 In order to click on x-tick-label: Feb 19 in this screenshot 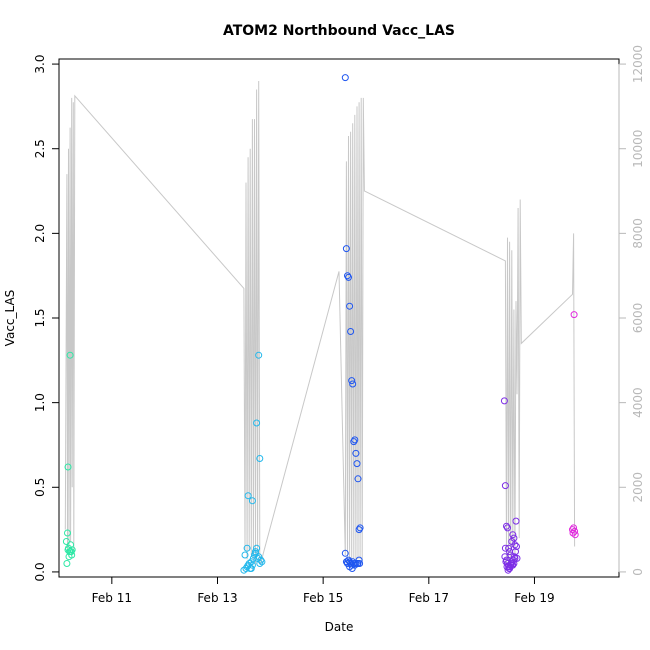, I will do `click(534, 598)`.